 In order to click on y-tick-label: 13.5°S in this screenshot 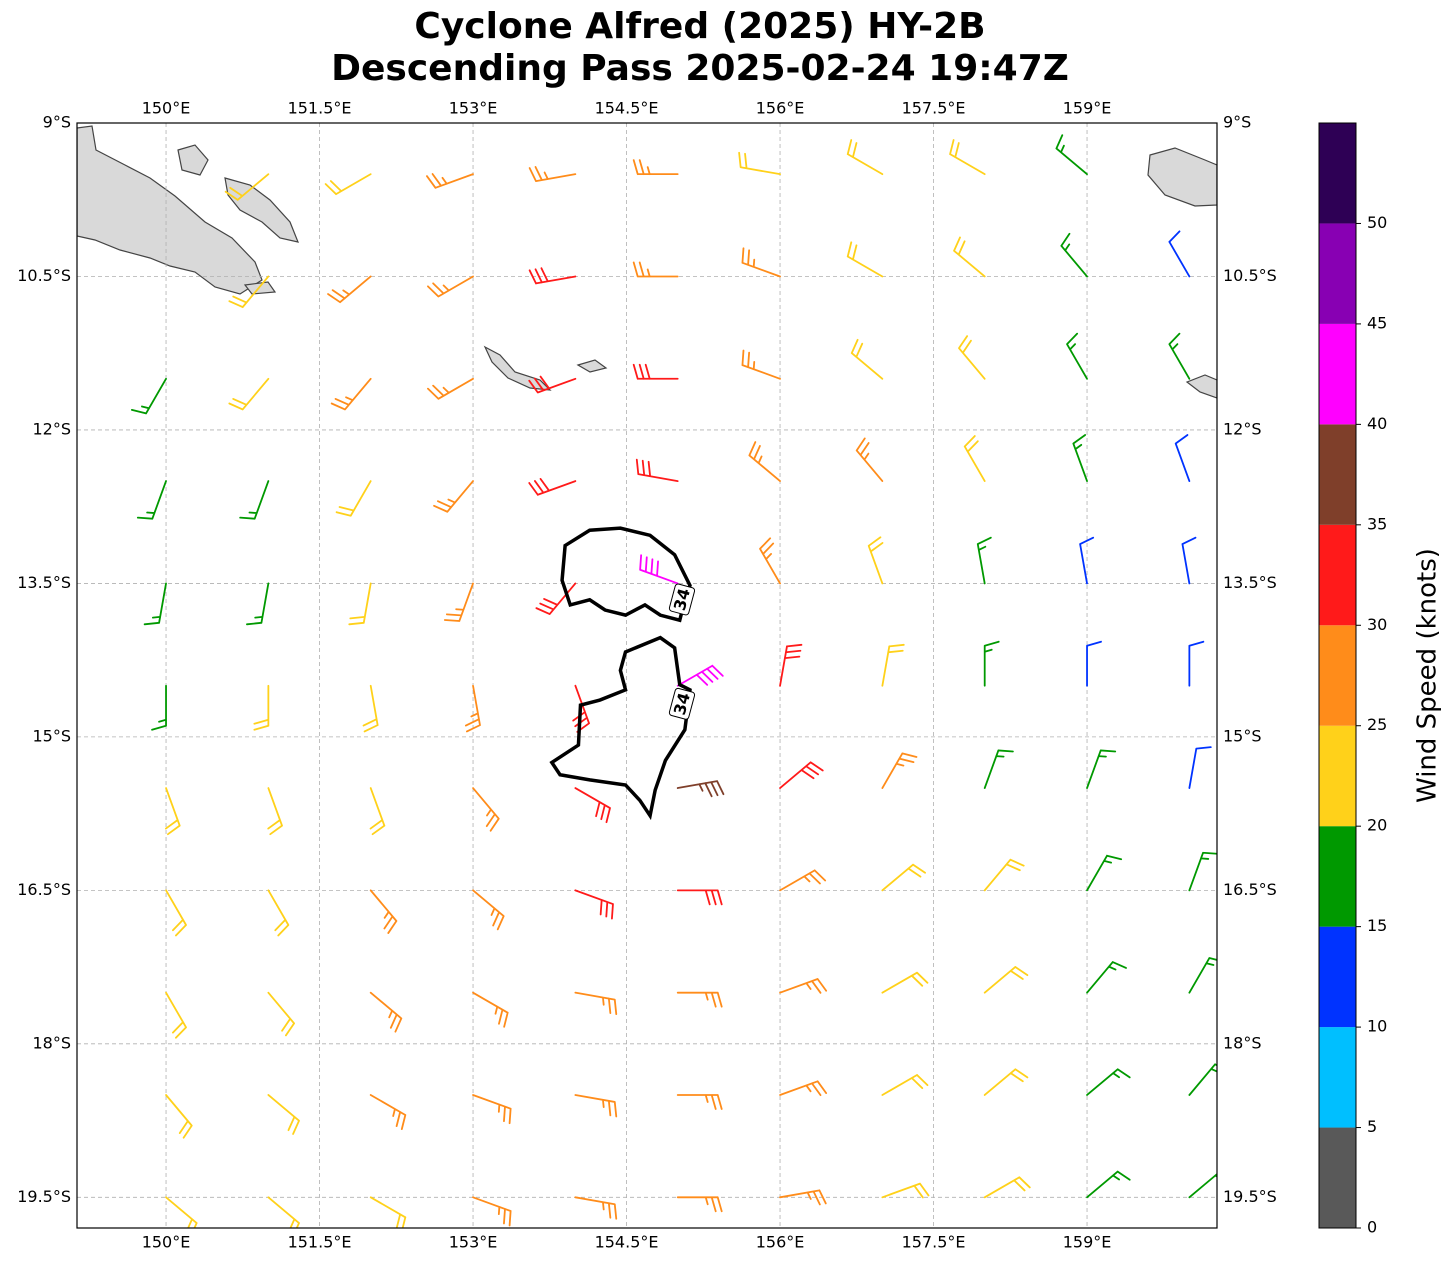, I will do `click(44, 582)`.